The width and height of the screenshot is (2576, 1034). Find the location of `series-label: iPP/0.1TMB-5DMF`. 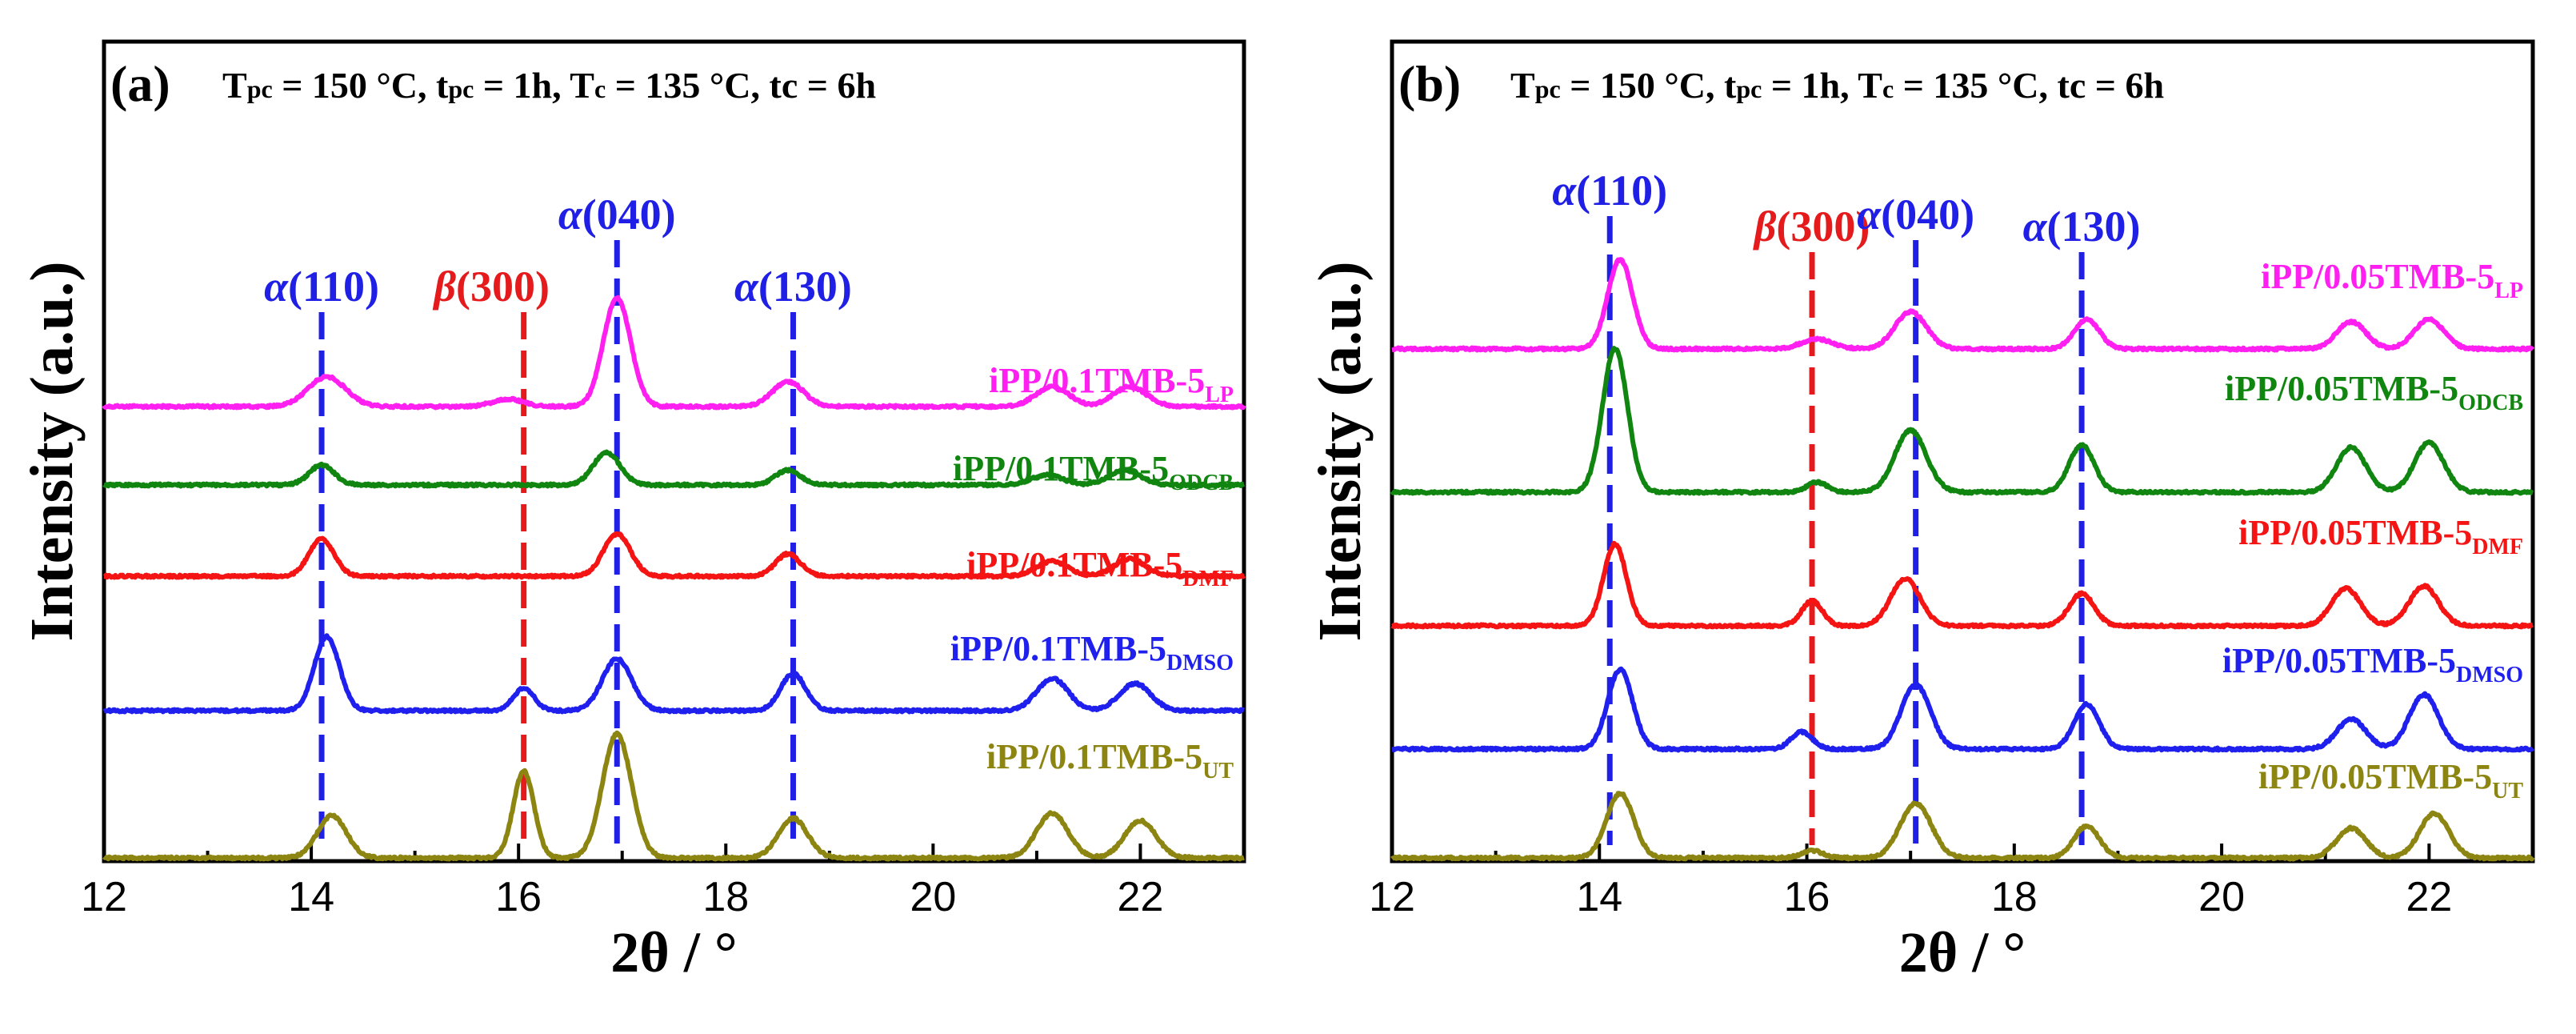

series-label: iPP/0.1TMB-5DMF is located at coordinates (1100, 568).